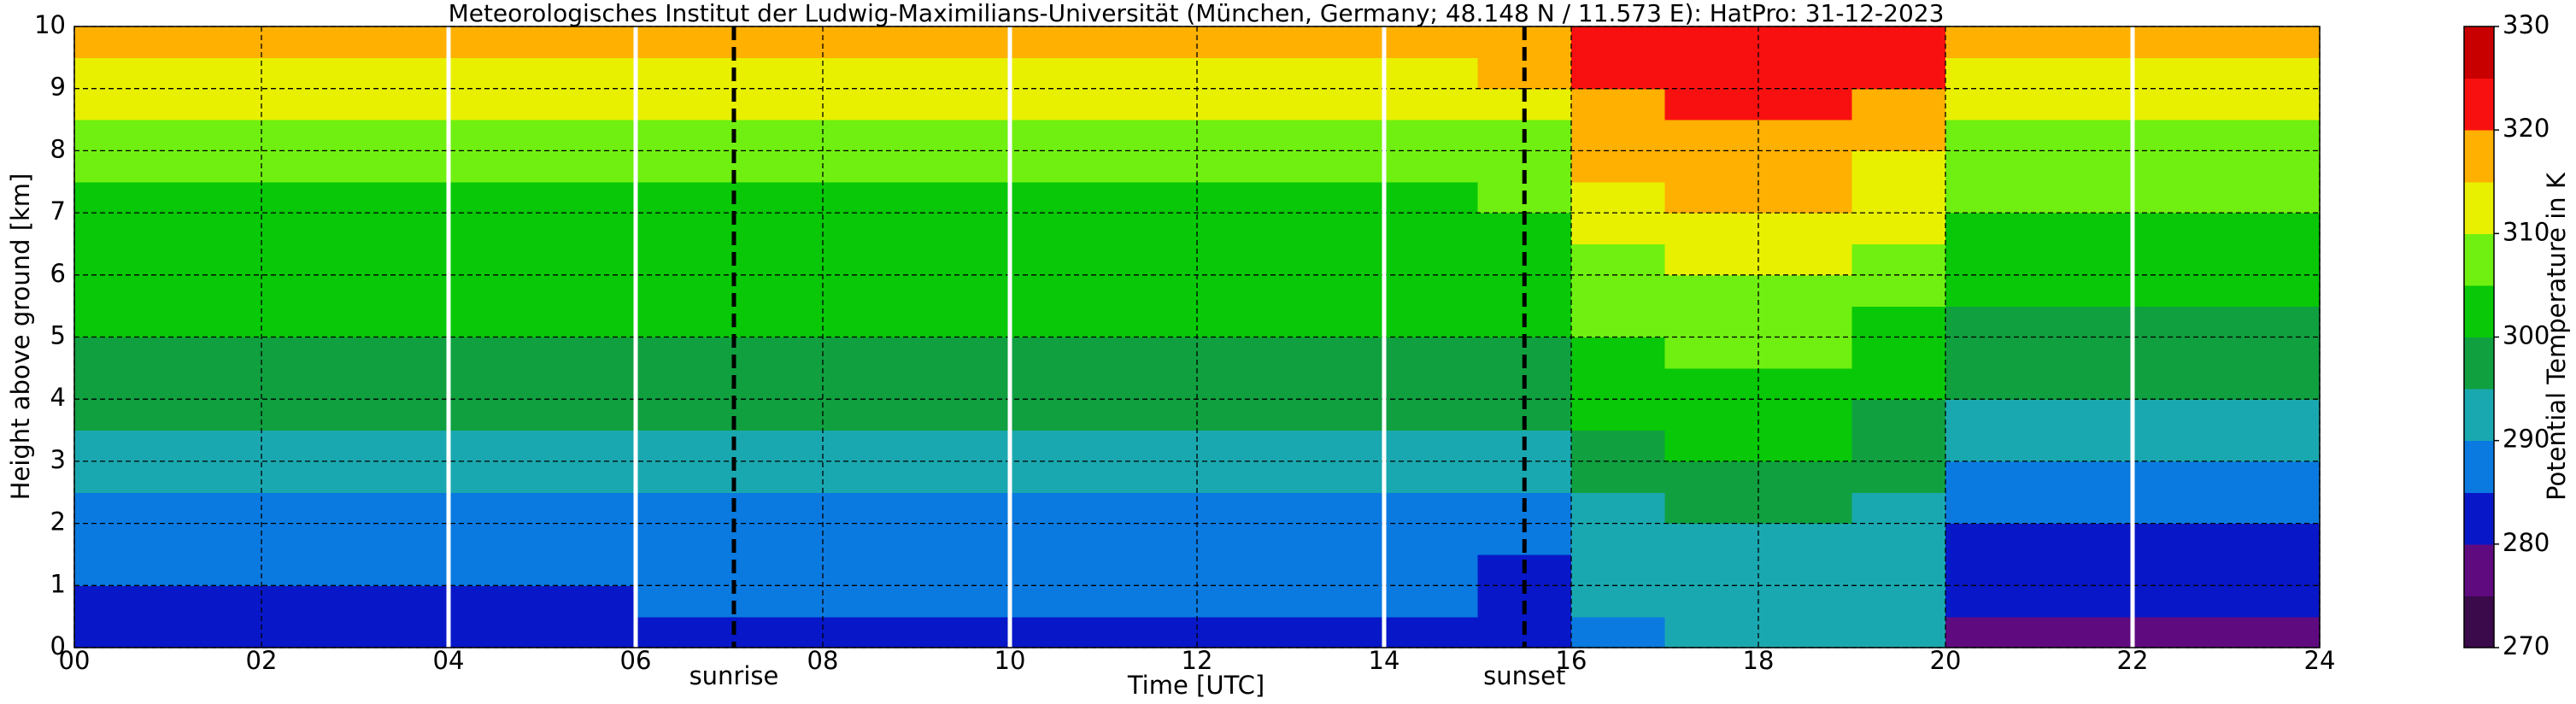 The height and width of the screenshot is (704, 2576). Describe the element at coordinates (1010, 660) in the screenshot. I see `x-tick-label: 10` at that location.